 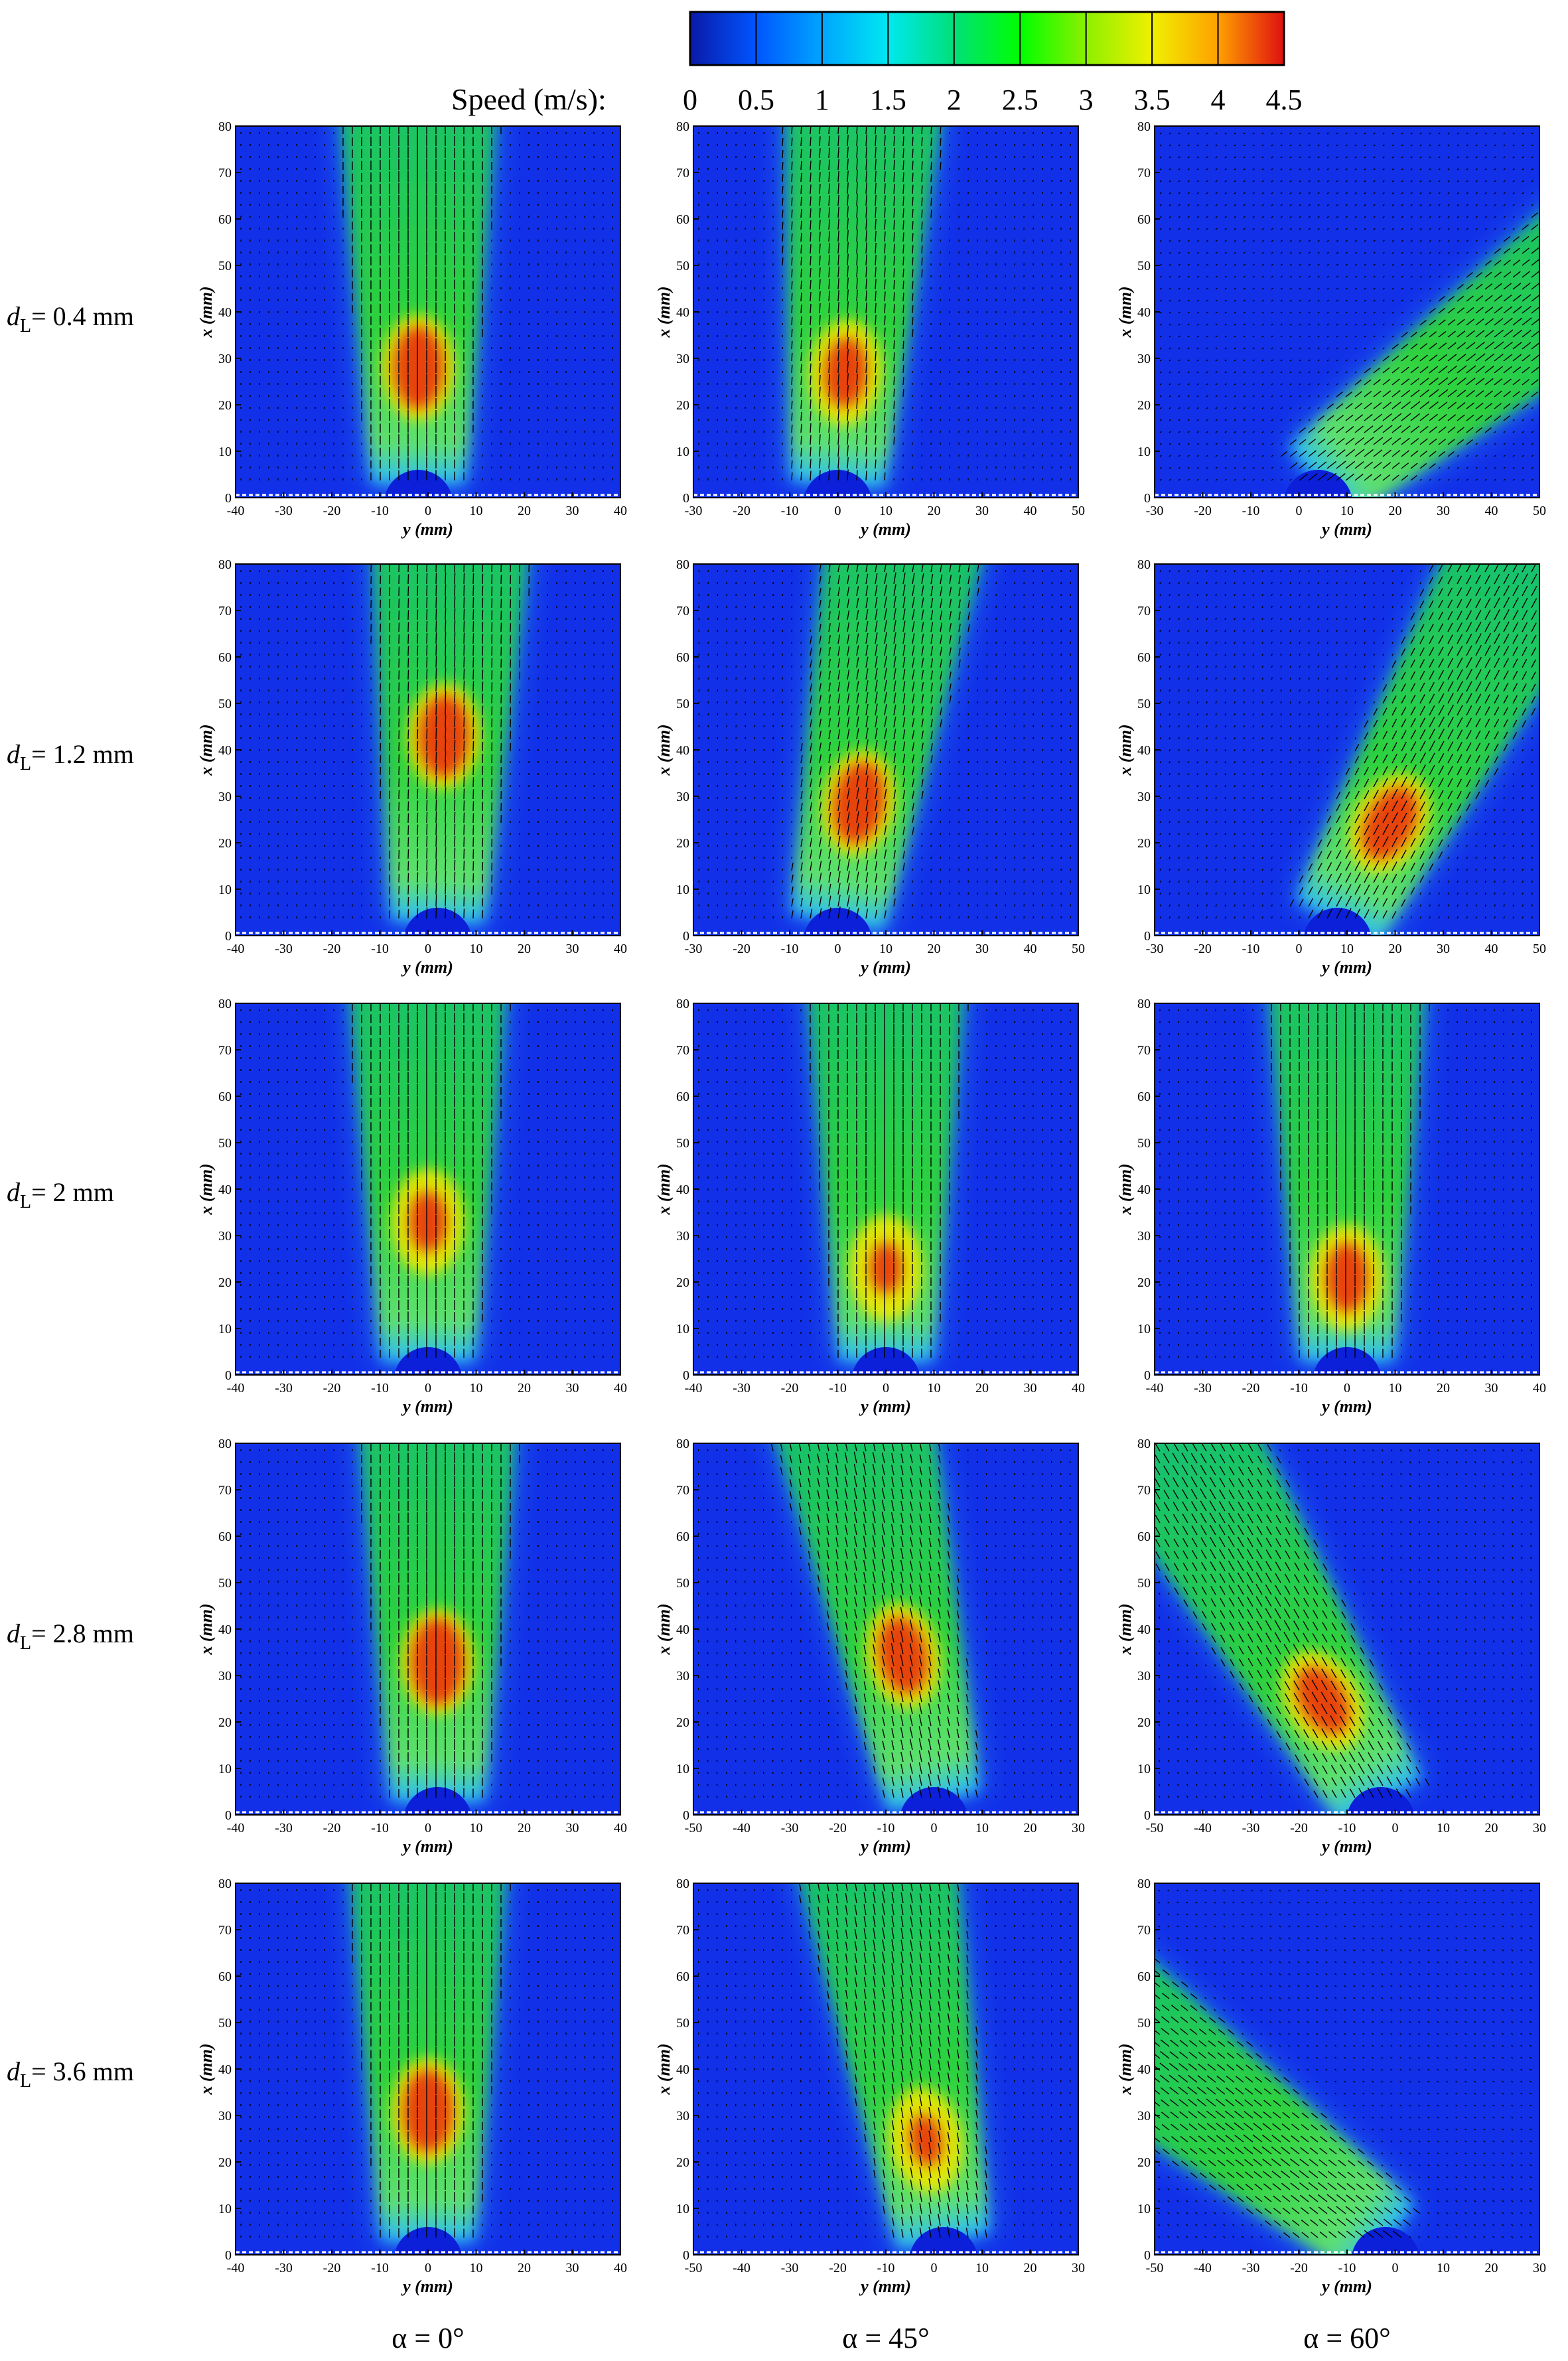 What do you see at coordinates (822, 100) in the screenshot?
I see `colorbar-tick-label: 1` at bounding box center [822, 100].